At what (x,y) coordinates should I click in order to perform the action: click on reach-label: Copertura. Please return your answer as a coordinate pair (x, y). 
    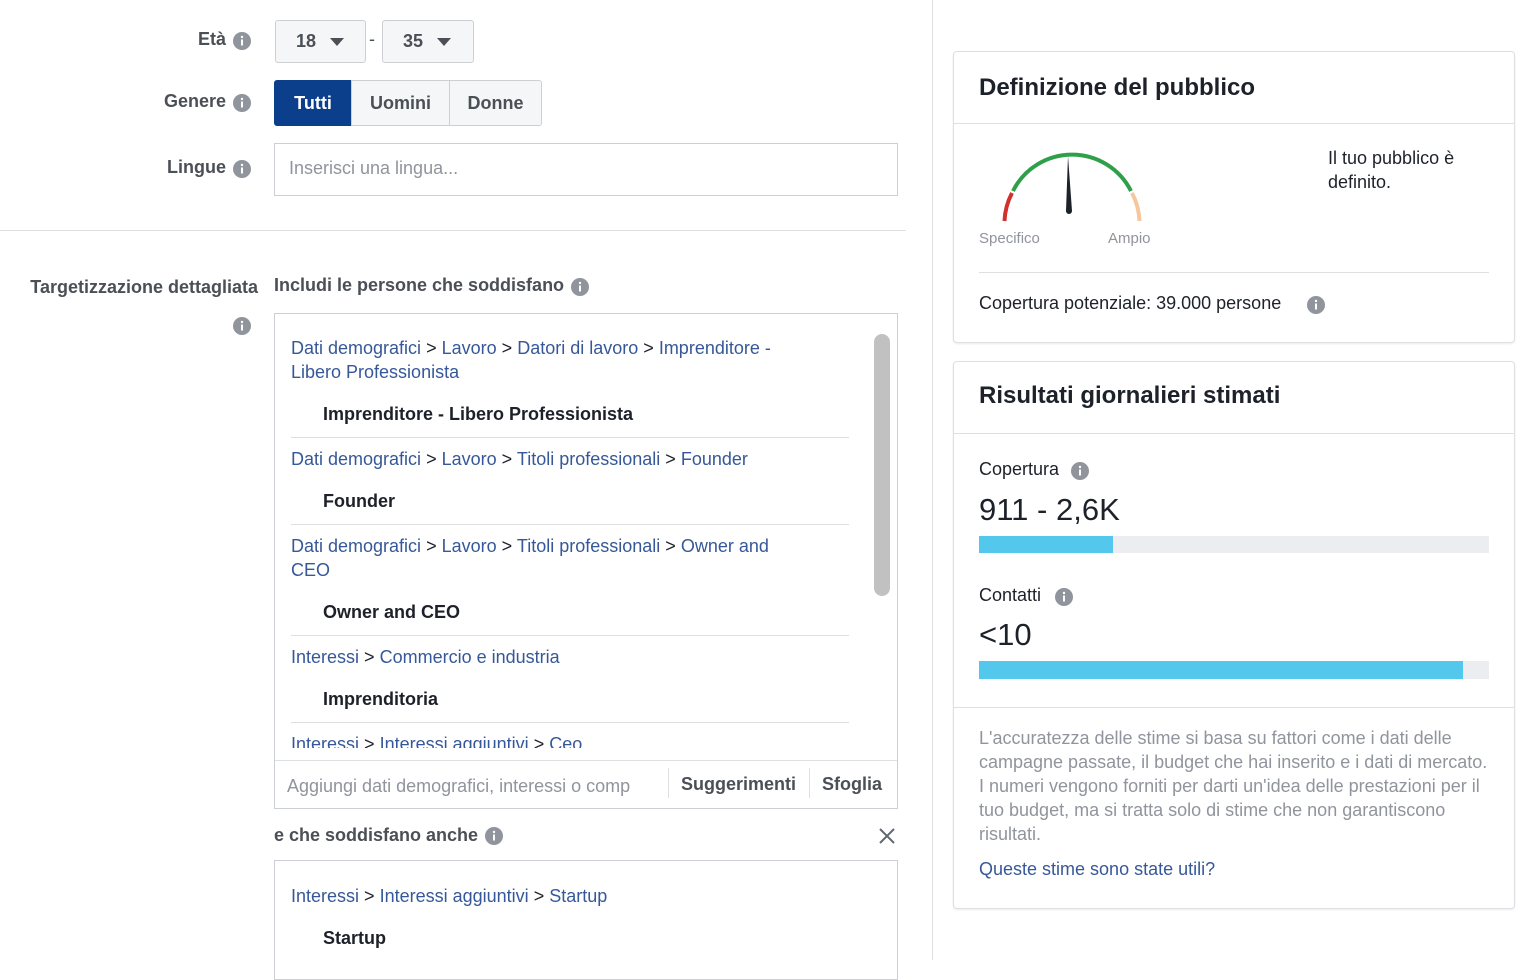
    Looking at the image, I should click on (1019, 469).